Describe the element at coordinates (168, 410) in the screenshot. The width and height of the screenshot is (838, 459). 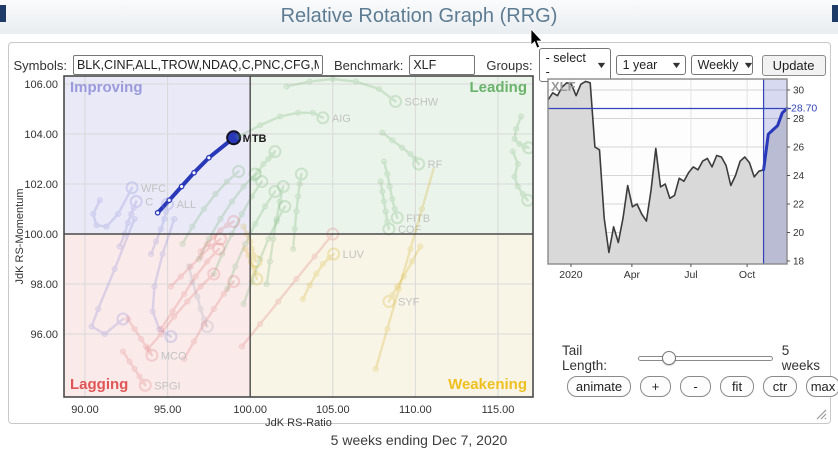
I see `svg-text: 95.00` at that location.